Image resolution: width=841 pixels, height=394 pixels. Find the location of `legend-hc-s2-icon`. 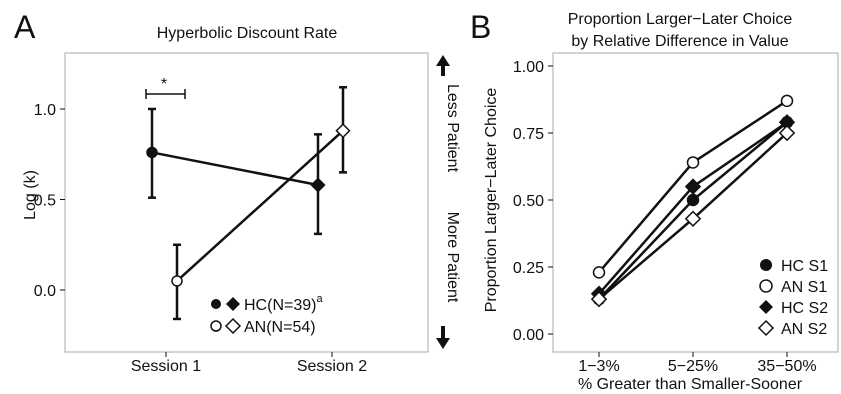

legend-hc-s2-icon is located at coordinates (766, 307).